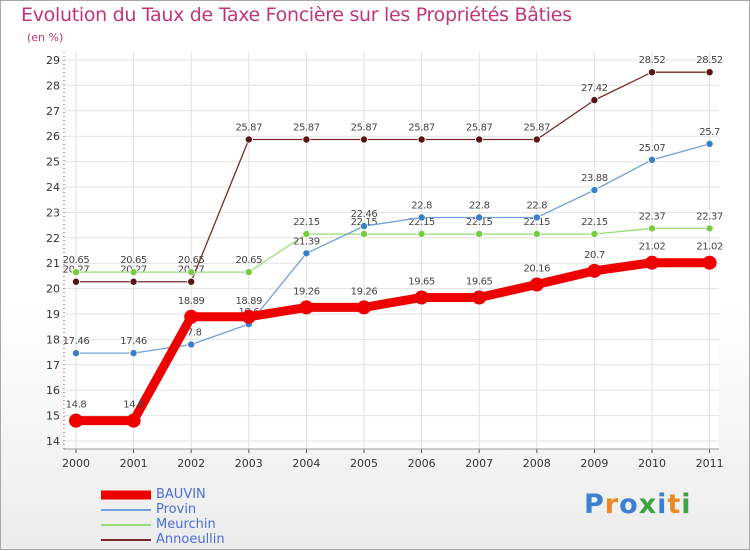  Describe the element at coordinates (126, 509) in the screenshot. I see `legend-swatch-provin` at that location.